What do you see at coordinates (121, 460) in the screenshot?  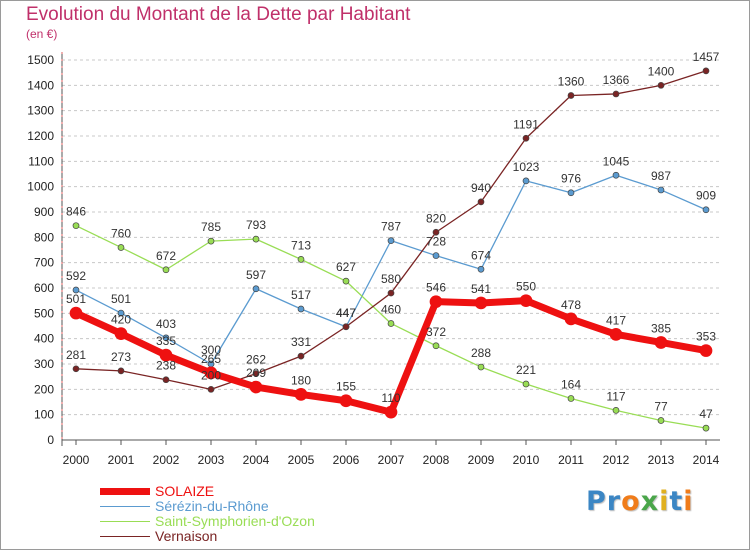 I see `x-tick-label: 2001` at bounding box center [121, 460].